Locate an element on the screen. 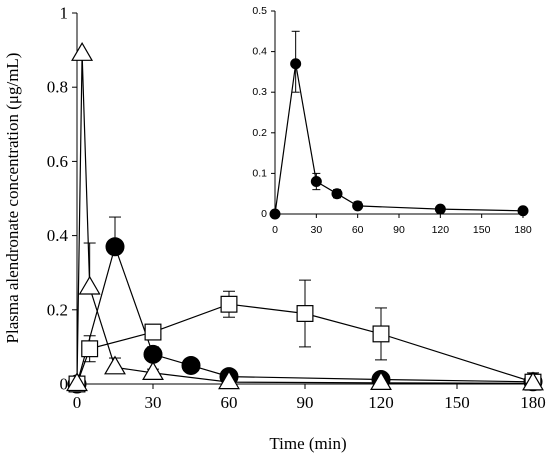 This screenshot has height=464, width=550. main-y-tick-label: 0.8 is located at coordinates (57, 87).